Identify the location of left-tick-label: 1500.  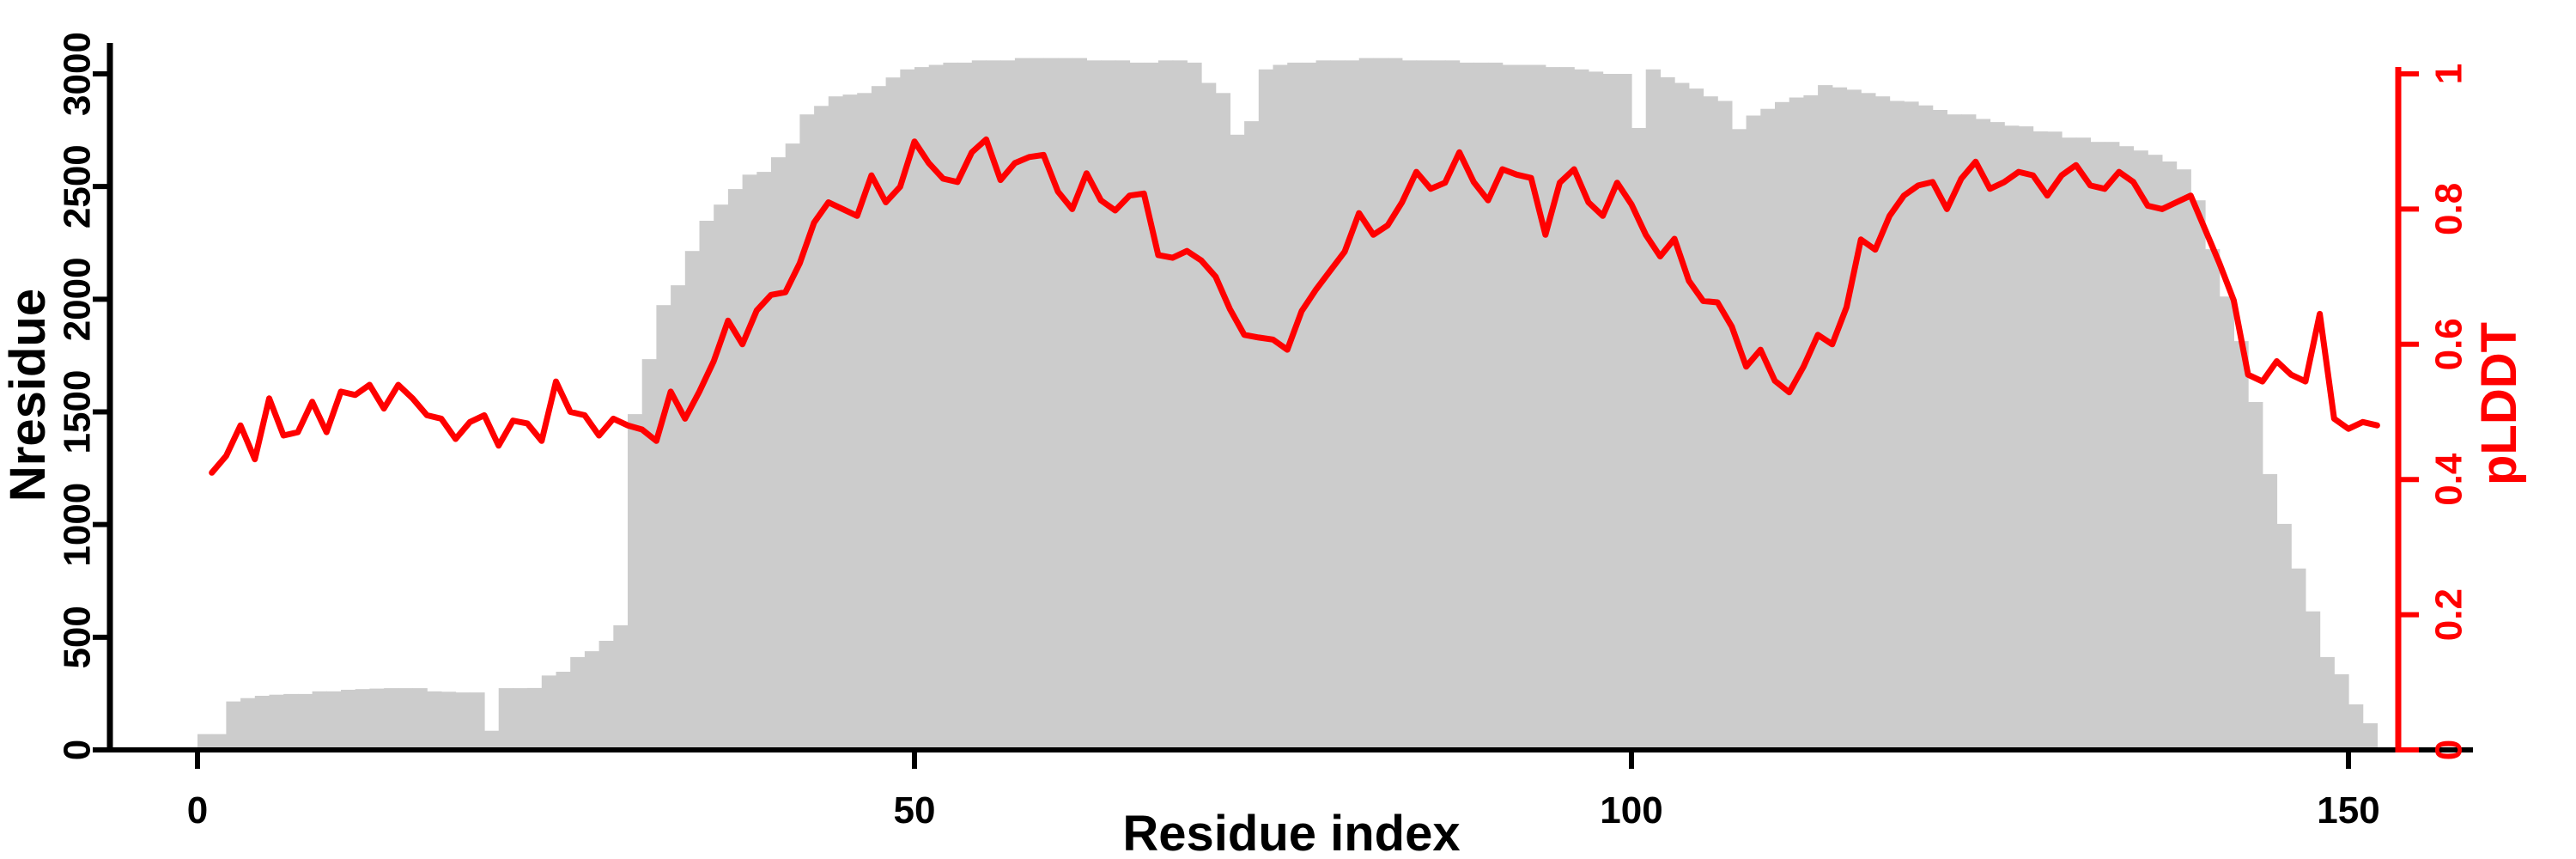
(78, 412).